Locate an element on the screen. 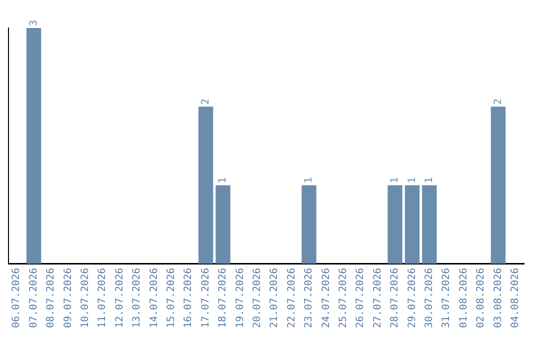 This screenshot has height=340, width=540. x-tick-label: 12.07.2026 is located at coordinates (120, 298).